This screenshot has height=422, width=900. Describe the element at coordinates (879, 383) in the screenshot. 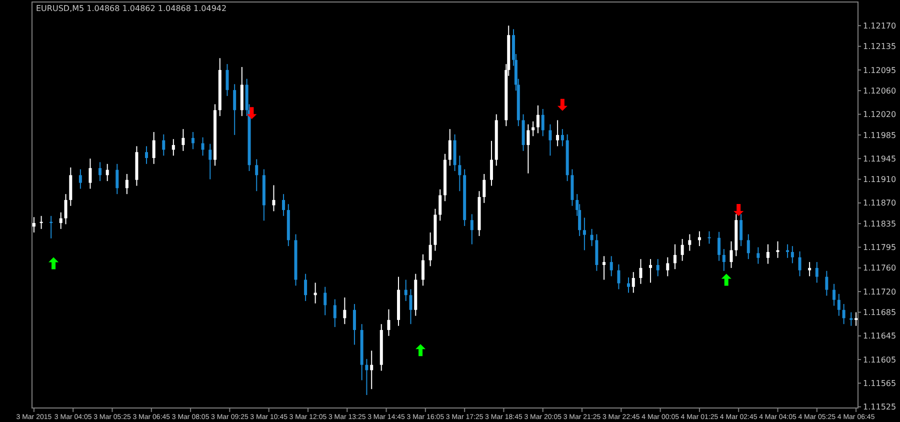

I see `y-tick-label: 1.11565` at that location.